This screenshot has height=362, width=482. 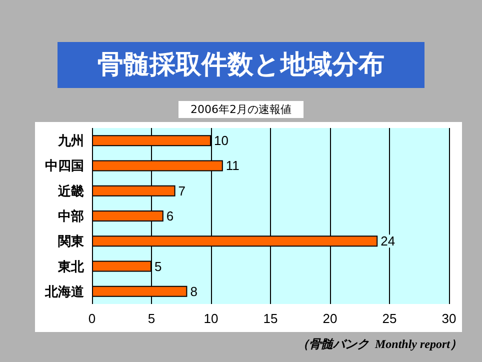 I want to click on x-tick-label: 20, so click(x=330, y=318).